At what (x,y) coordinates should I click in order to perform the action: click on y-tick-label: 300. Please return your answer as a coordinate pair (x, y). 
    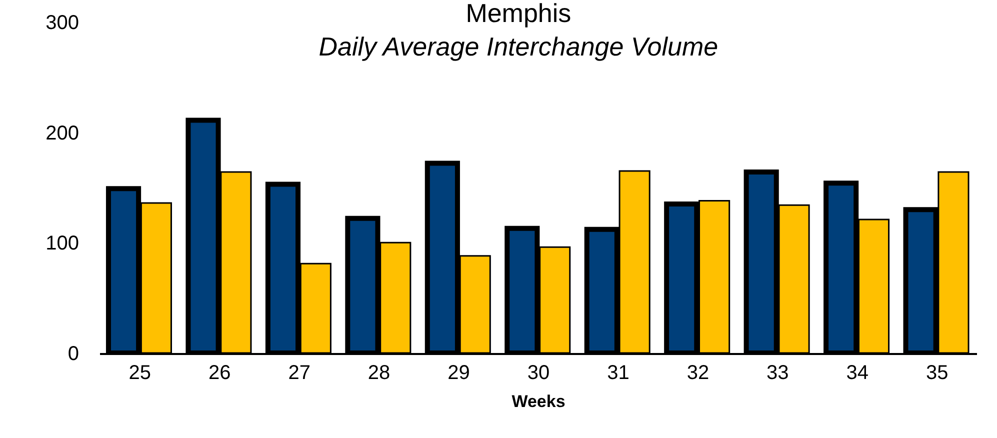
    Looking at the image, I should click on (62, 23).